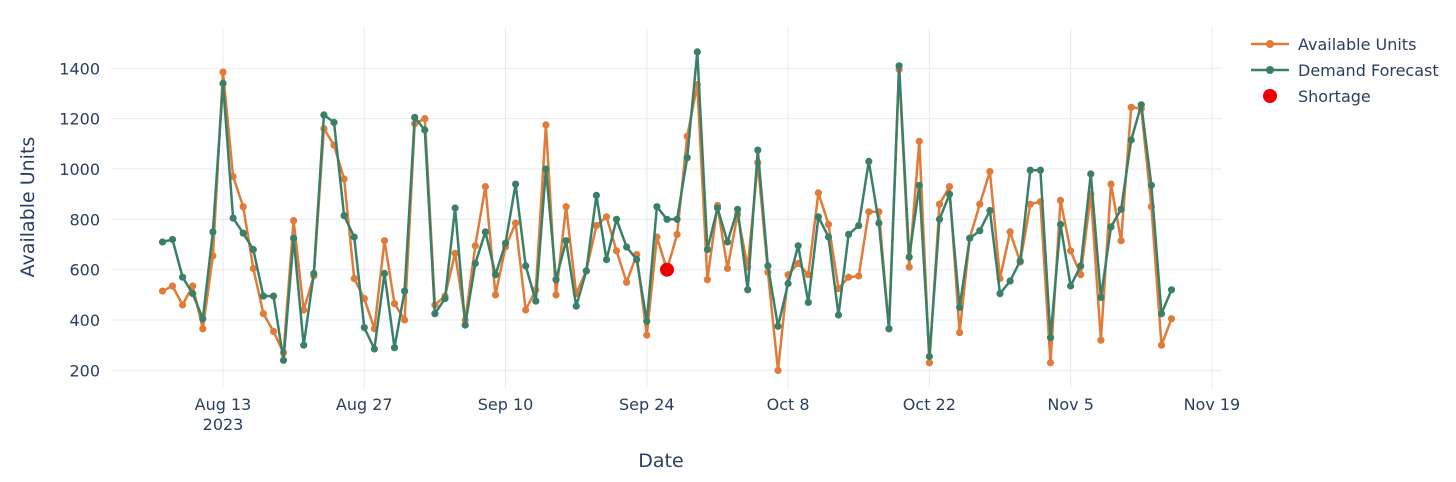 This screenshot has height=482, width=1456. I want to click on legend-item-shortage: Shortage, so click(1317, 96).